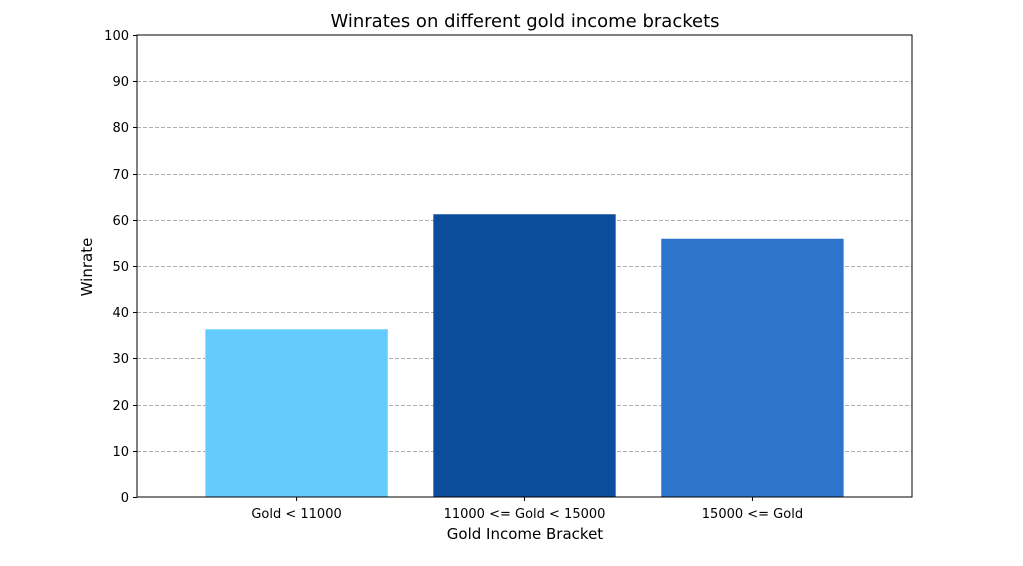  I want to click on y-tick-label: 10, so click(120, 452).